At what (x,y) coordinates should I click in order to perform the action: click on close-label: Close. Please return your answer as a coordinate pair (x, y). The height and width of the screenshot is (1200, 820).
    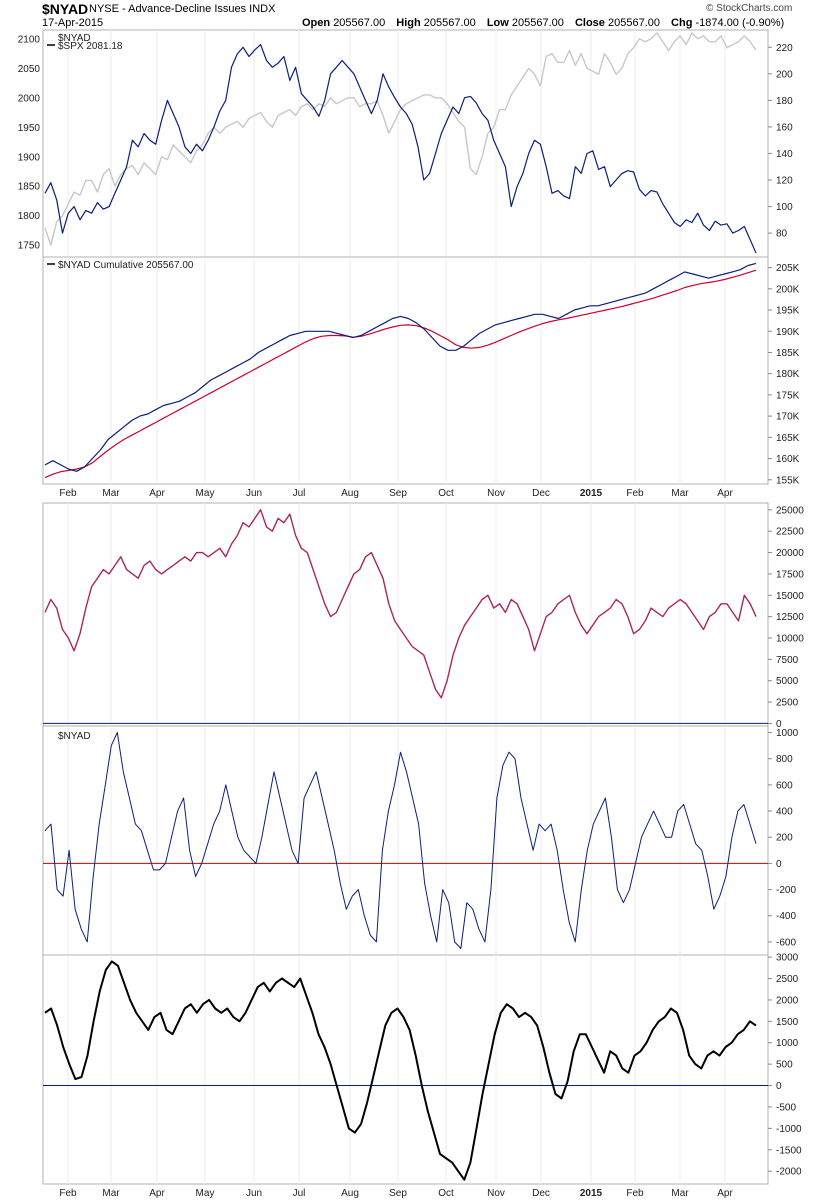
    Looking at the image, I should click on (589, 23).